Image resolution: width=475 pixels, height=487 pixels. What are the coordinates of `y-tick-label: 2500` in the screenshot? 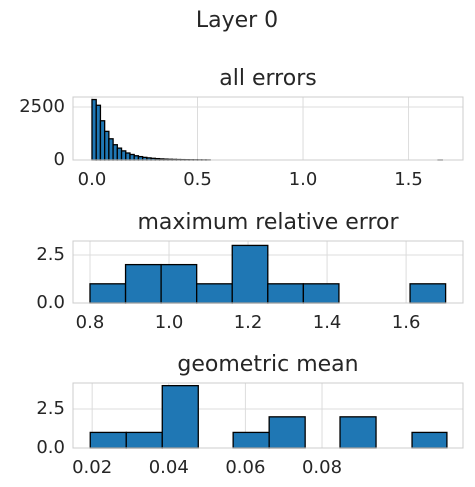 It's located at (42, 106).